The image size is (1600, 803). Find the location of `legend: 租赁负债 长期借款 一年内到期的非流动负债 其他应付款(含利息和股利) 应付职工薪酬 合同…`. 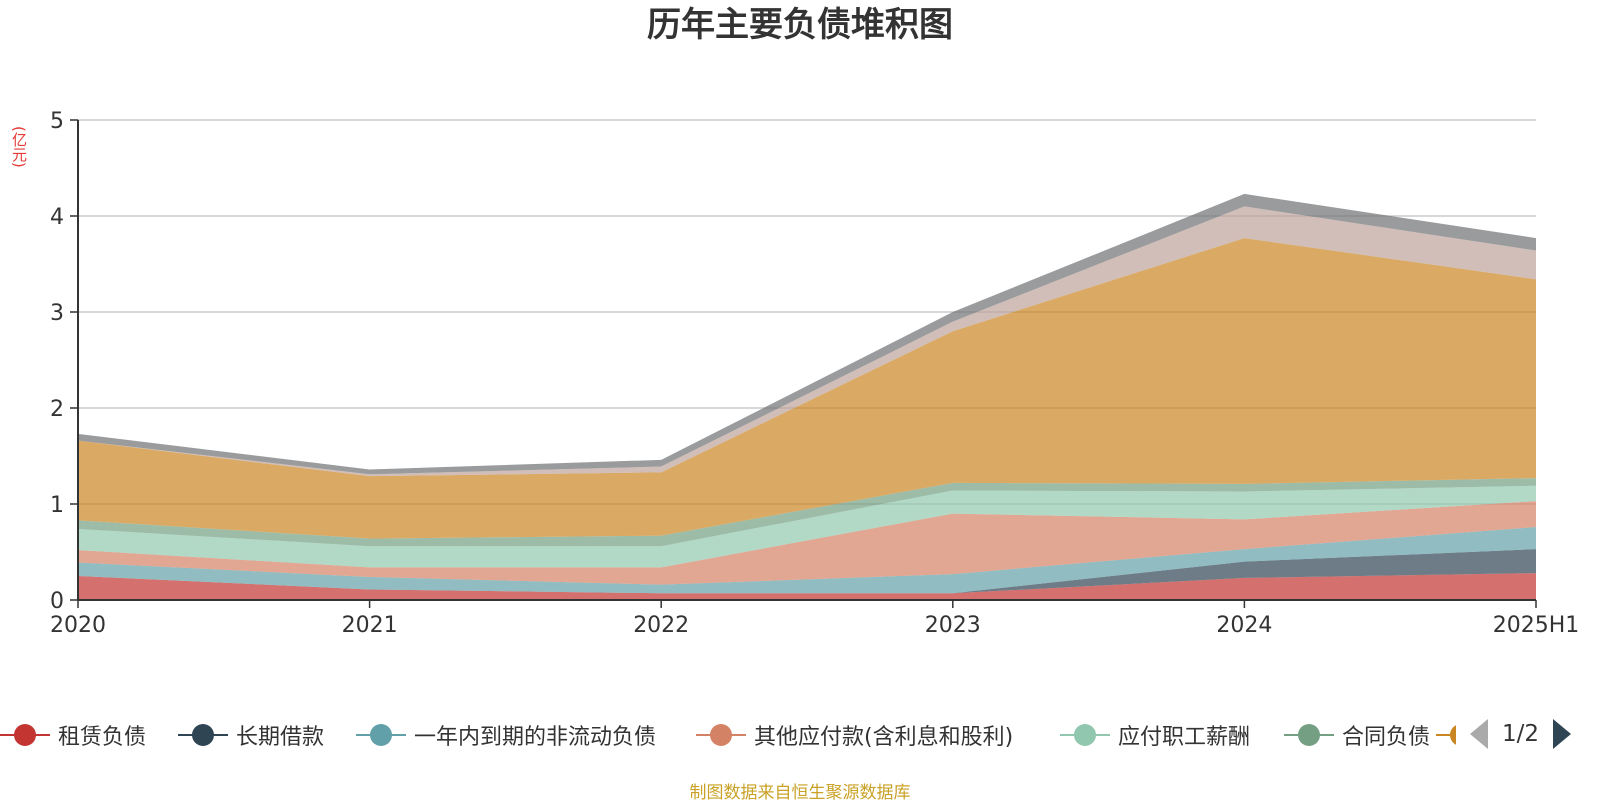

legend: 租赁负债 长期借款 一年内到期的非流动负债 其他应付款(含利息和股利) 应付职工薪酬 合同… is located at coordinates (800, 735).